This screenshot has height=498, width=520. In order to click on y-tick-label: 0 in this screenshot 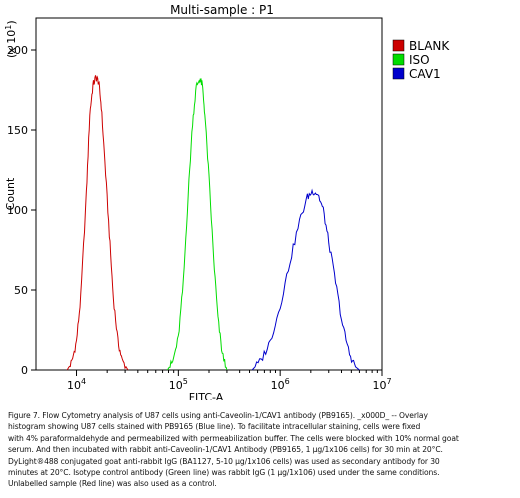, I will do `click(24, 370)`.